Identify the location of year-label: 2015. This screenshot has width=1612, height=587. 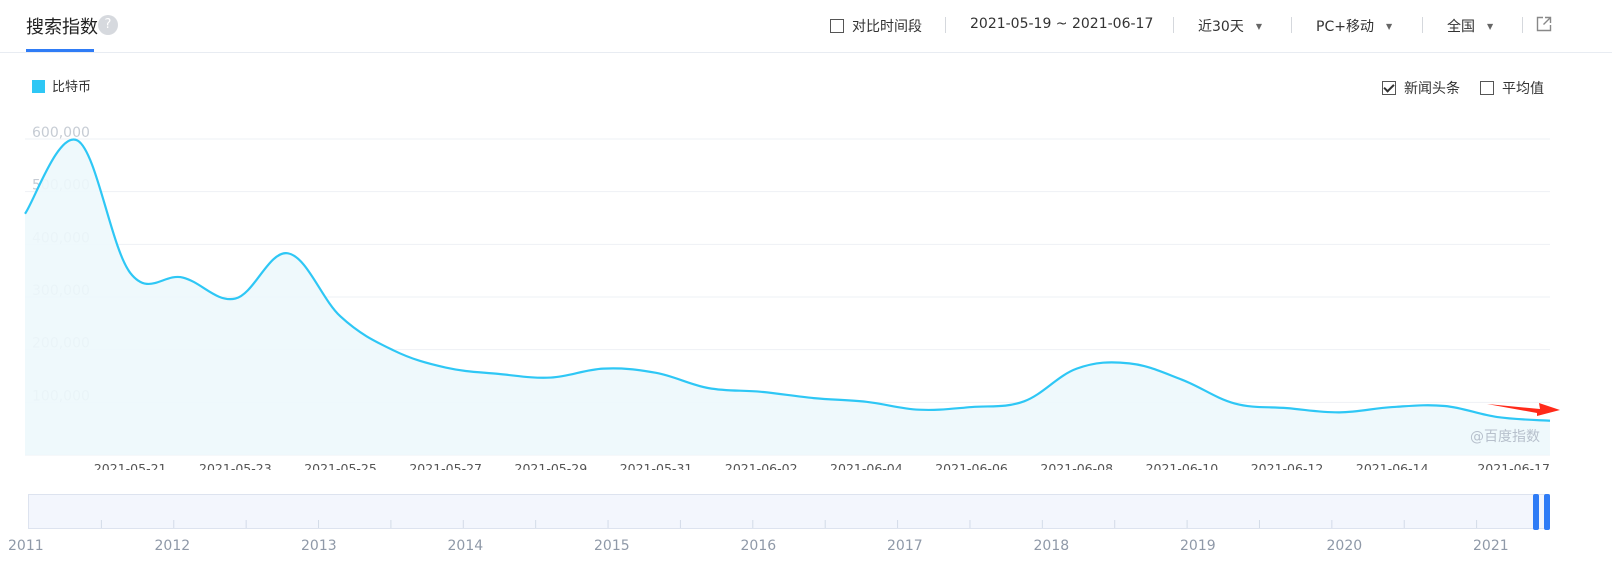
(612, 546).